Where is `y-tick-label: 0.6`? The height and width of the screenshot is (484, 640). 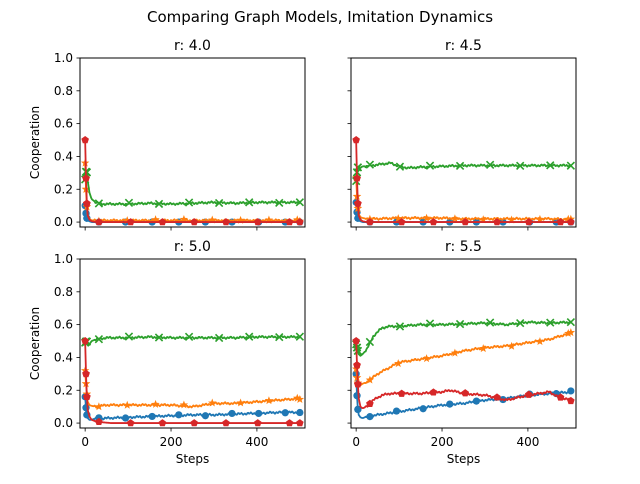 y-tick-label: 0.6 is located at coordinates (63, 124).